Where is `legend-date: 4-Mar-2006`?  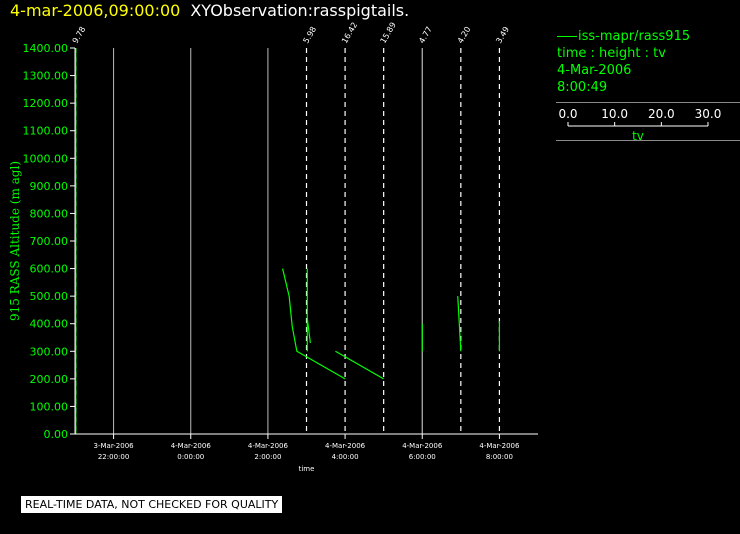
legend-date: 4-Mar-2006 is located at coordinates (594, 70).